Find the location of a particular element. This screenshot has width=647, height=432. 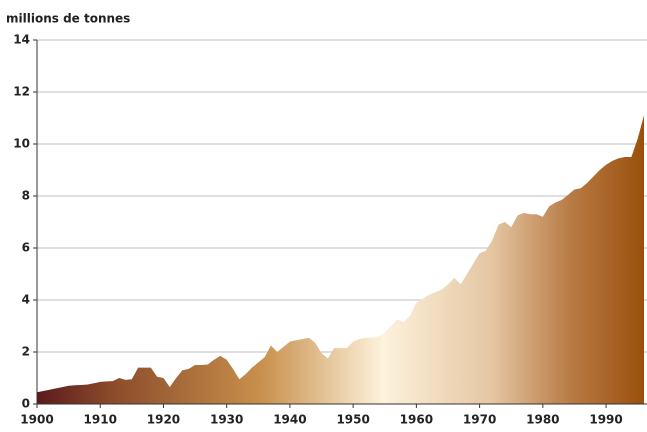

x-tick-label: 1980 is located at coordinates (542, 420).